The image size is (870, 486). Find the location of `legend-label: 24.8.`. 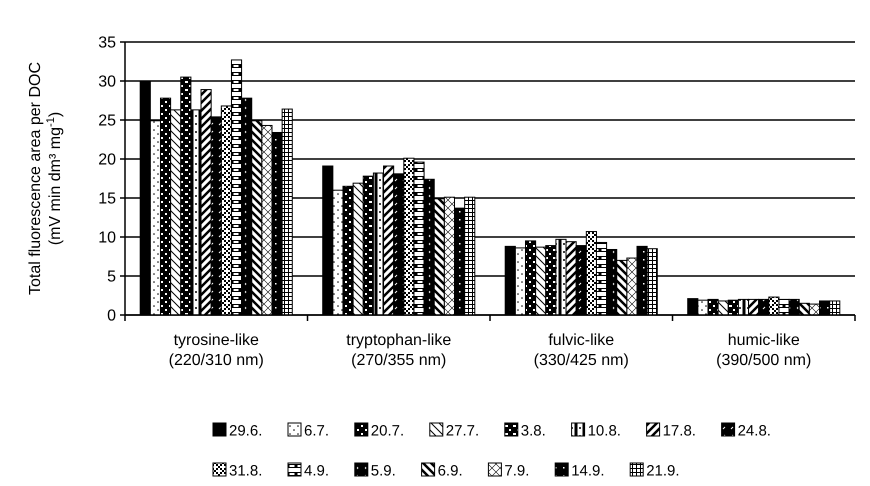

legend-label: 24.8. is located at coordinates (754, 431).